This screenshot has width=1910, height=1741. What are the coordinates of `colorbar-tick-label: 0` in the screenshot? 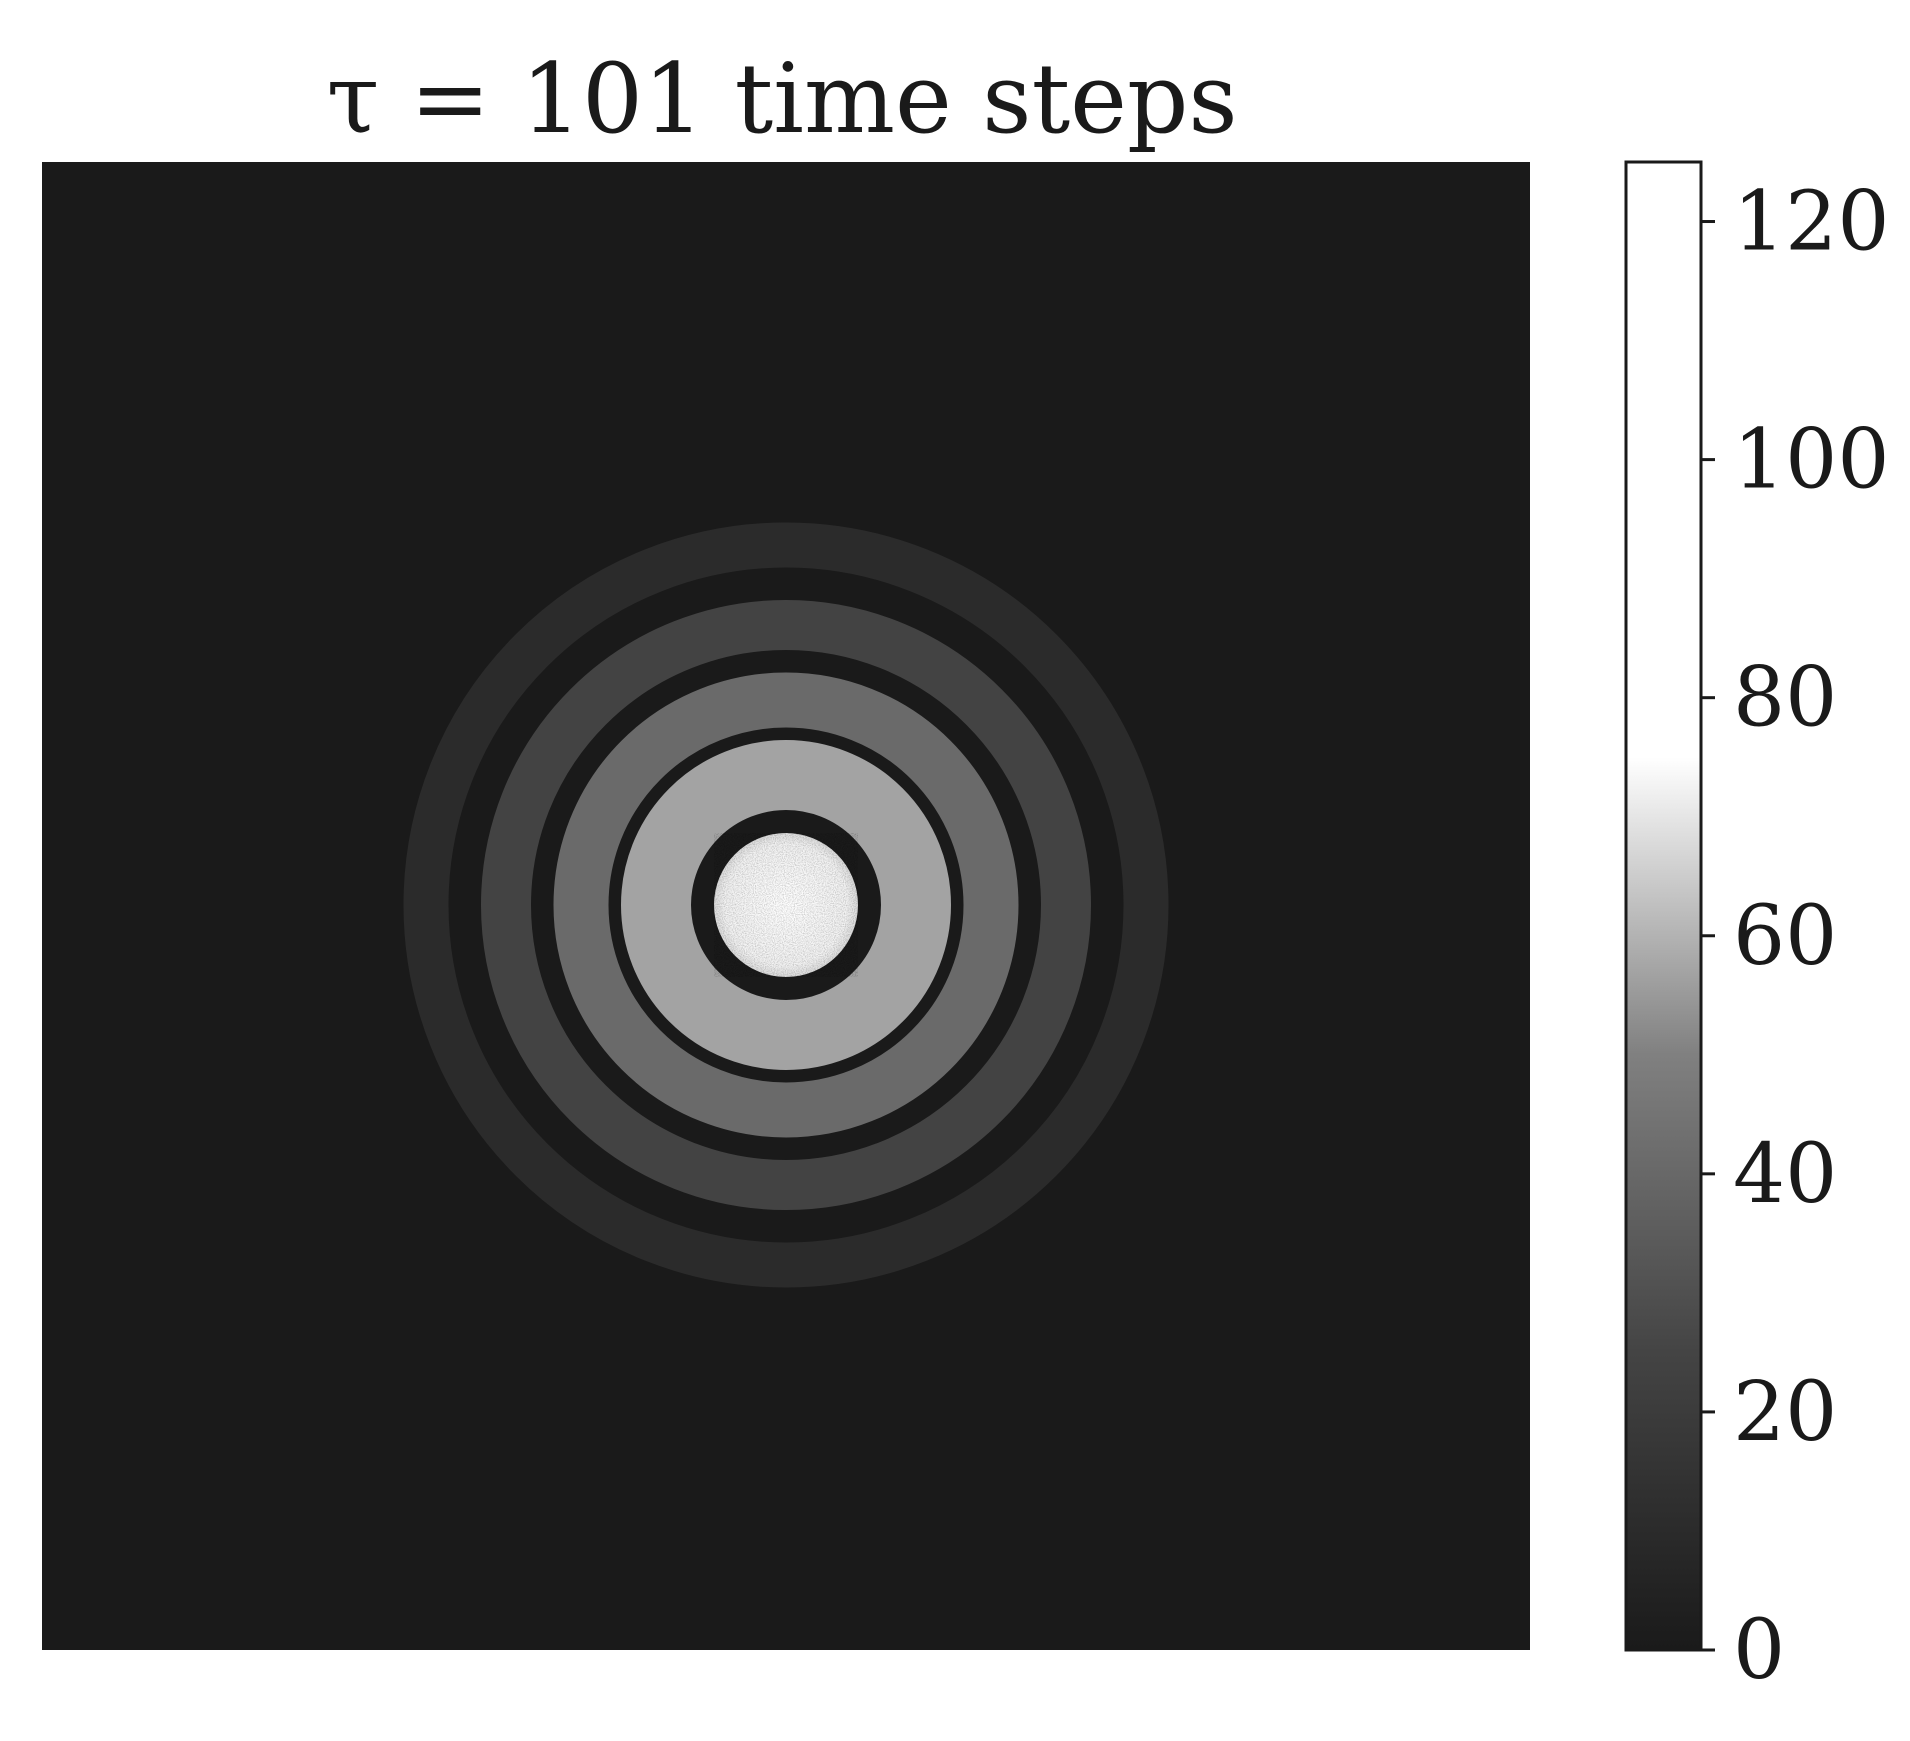 It's located at (1759, 1650).